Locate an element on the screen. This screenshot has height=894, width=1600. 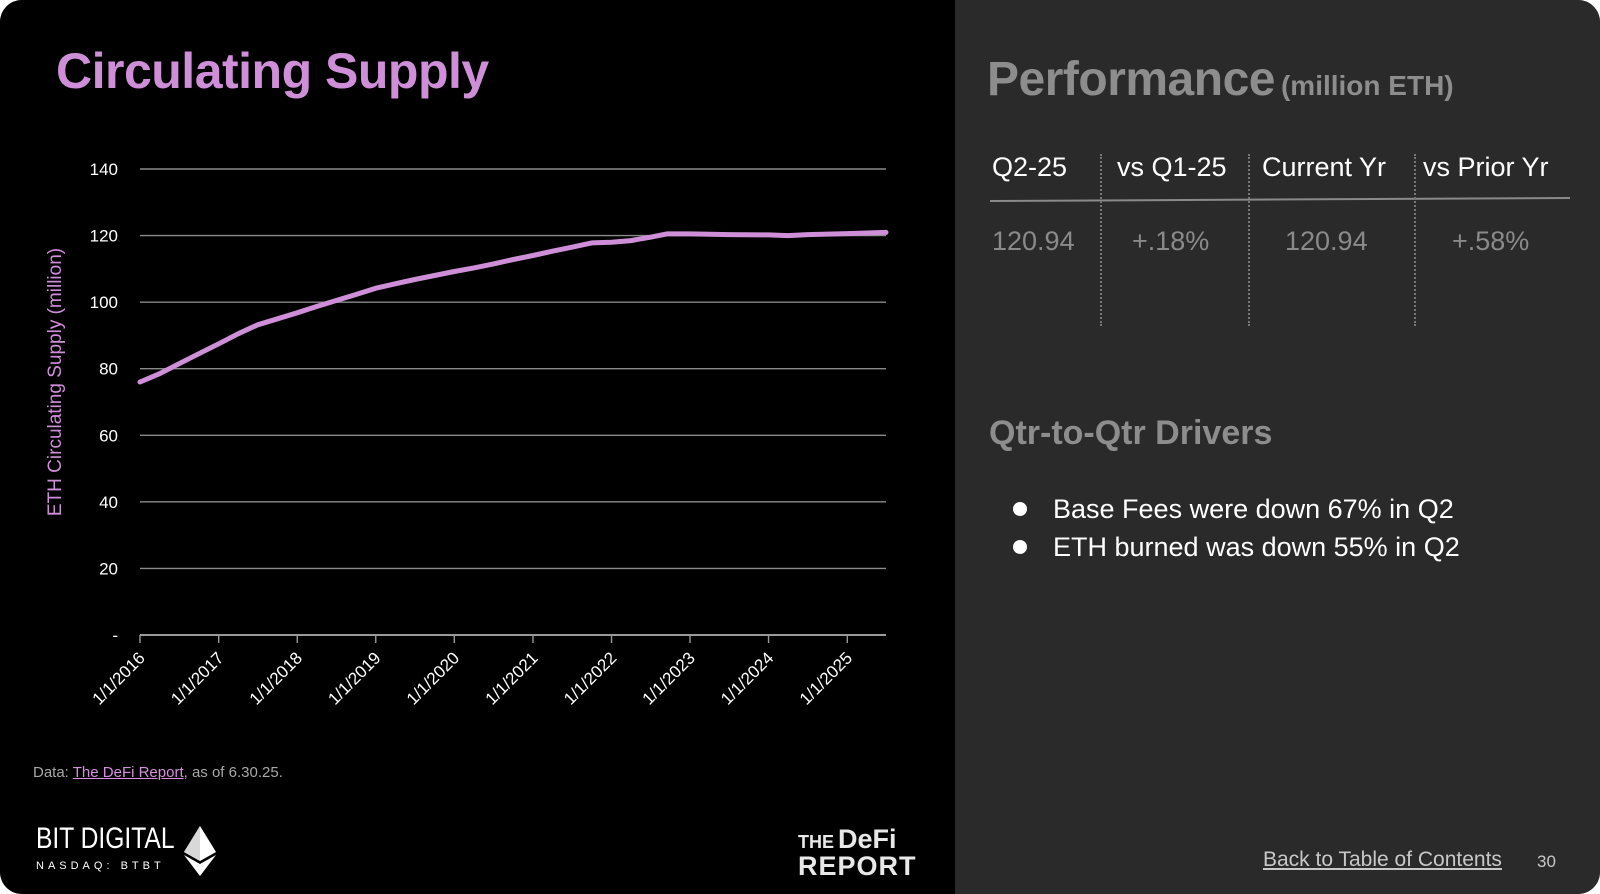
x-tick-label: 1/1/2019 is located at coordinates (354, 678).